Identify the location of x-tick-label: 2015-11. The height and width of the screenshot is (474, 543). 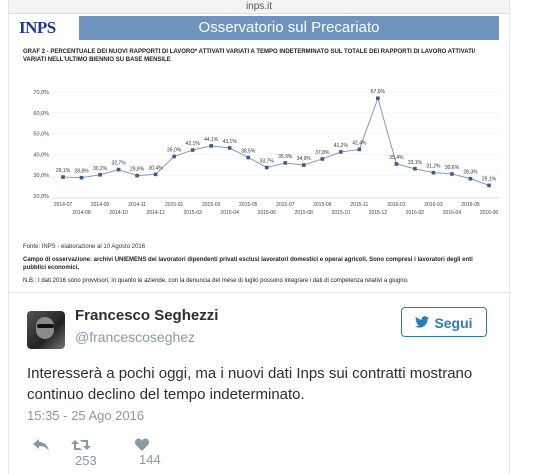
(359, 205).